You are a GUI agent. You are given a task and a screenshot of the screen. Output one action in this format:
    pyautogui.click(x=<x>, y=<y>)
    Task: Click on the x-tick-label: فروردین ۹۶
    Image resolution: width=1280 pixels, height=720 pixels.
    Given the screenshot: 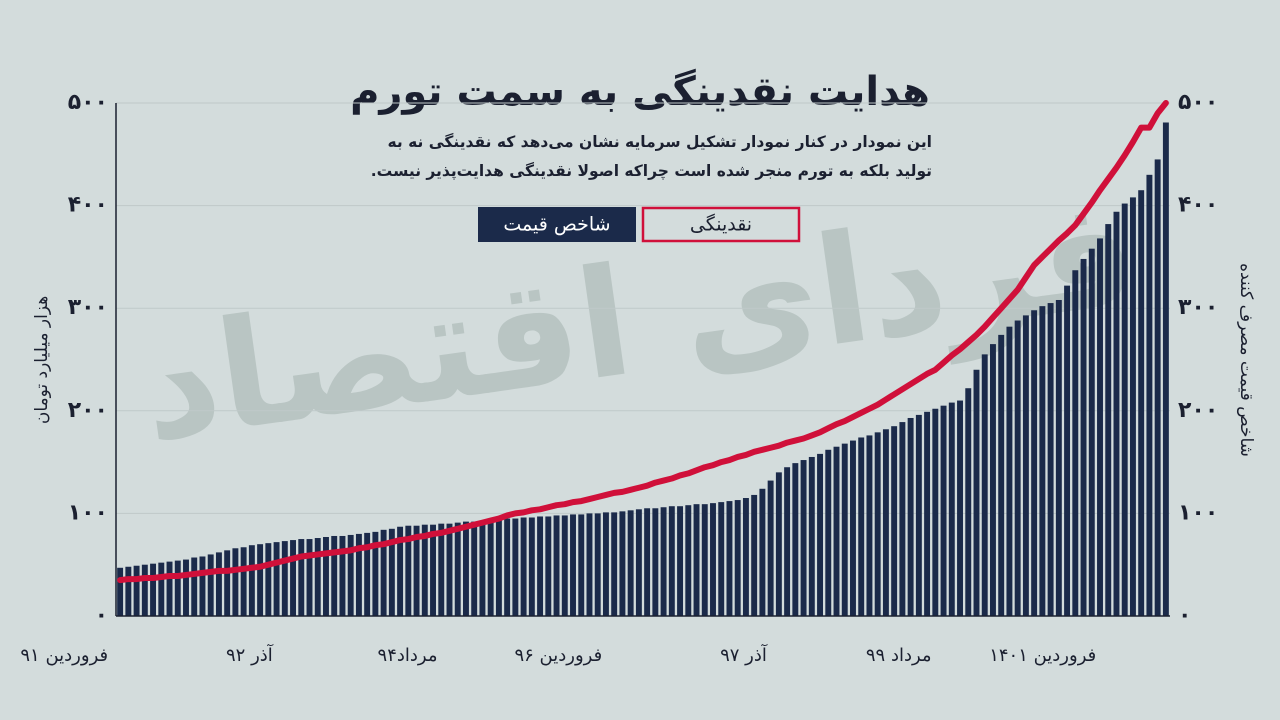 What is the action you would take?
    pyautogui.click(x=558, y=655)
    